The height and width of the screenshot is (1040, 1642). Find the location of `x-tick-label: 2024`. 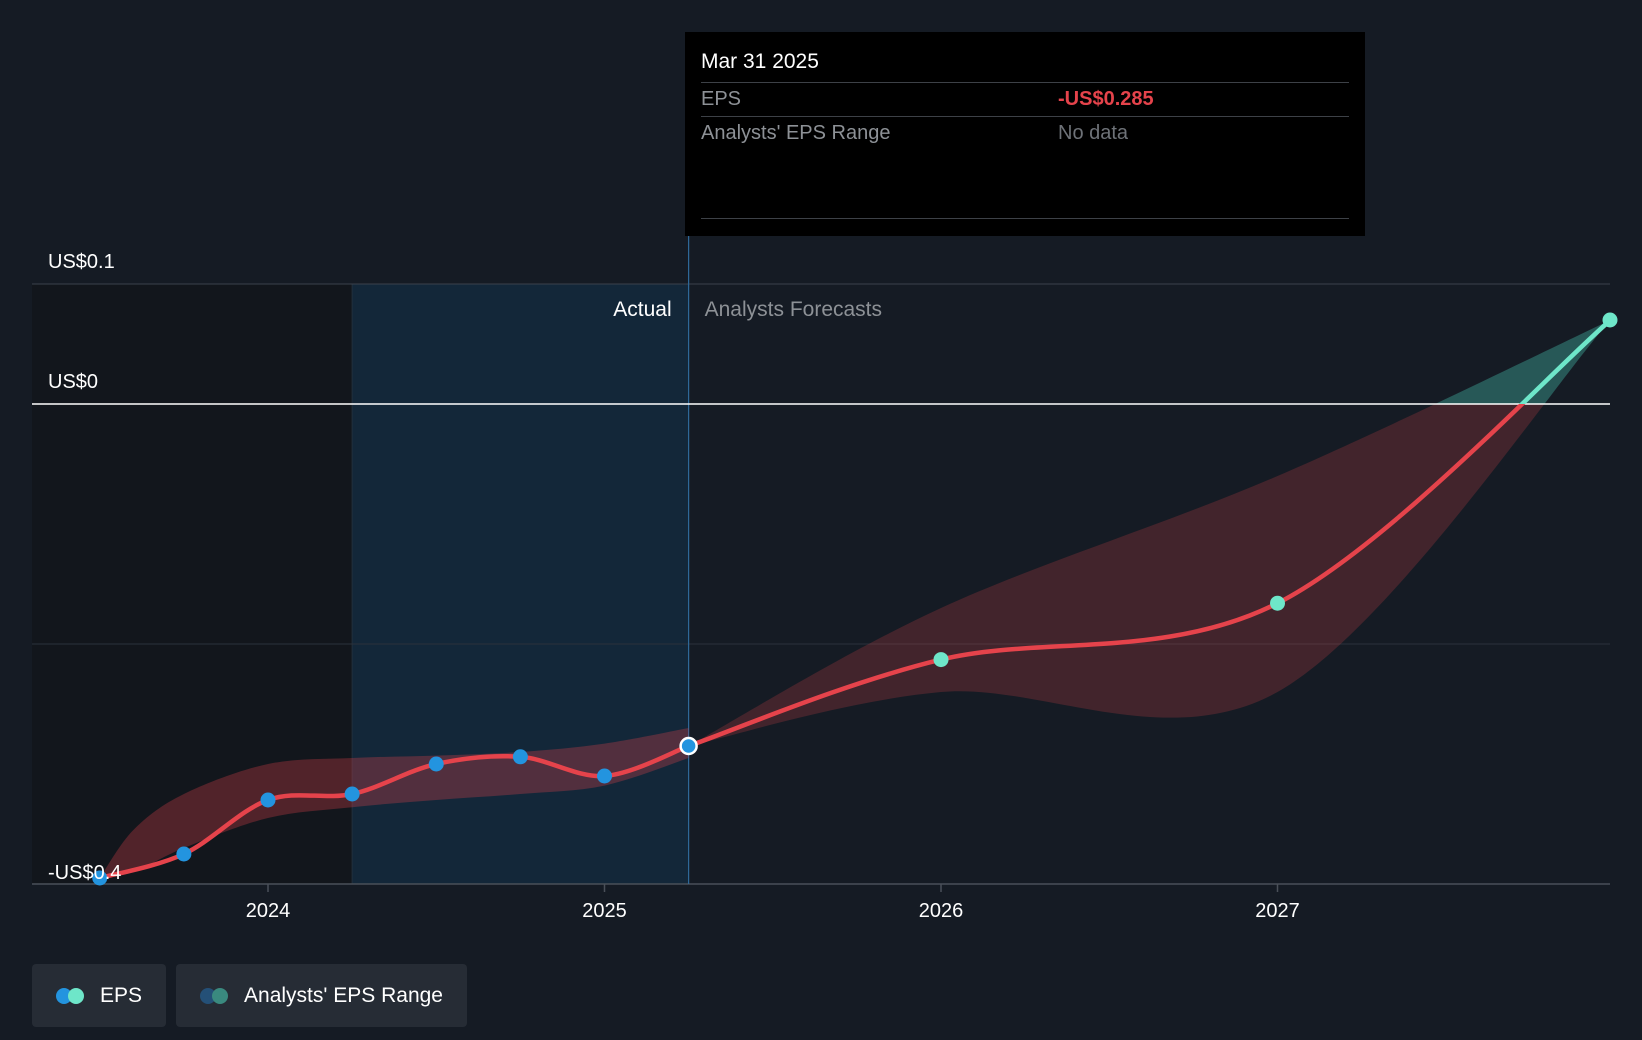

x-tick-label: 2024 is located at coordinates (268, 911).